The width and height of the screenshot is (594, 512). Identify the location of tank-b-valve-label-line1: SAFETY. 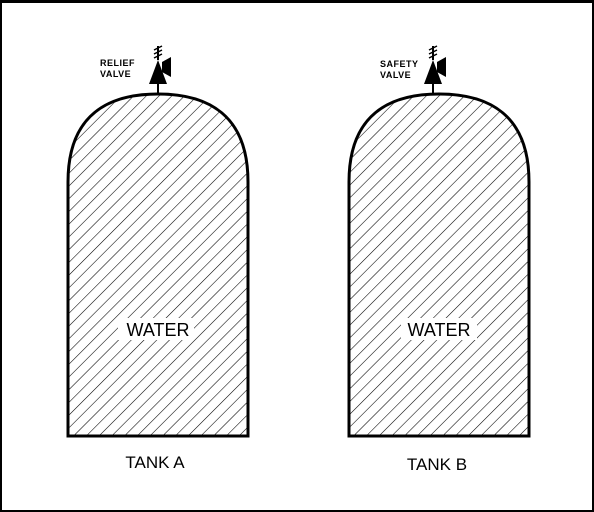
(399, 64).